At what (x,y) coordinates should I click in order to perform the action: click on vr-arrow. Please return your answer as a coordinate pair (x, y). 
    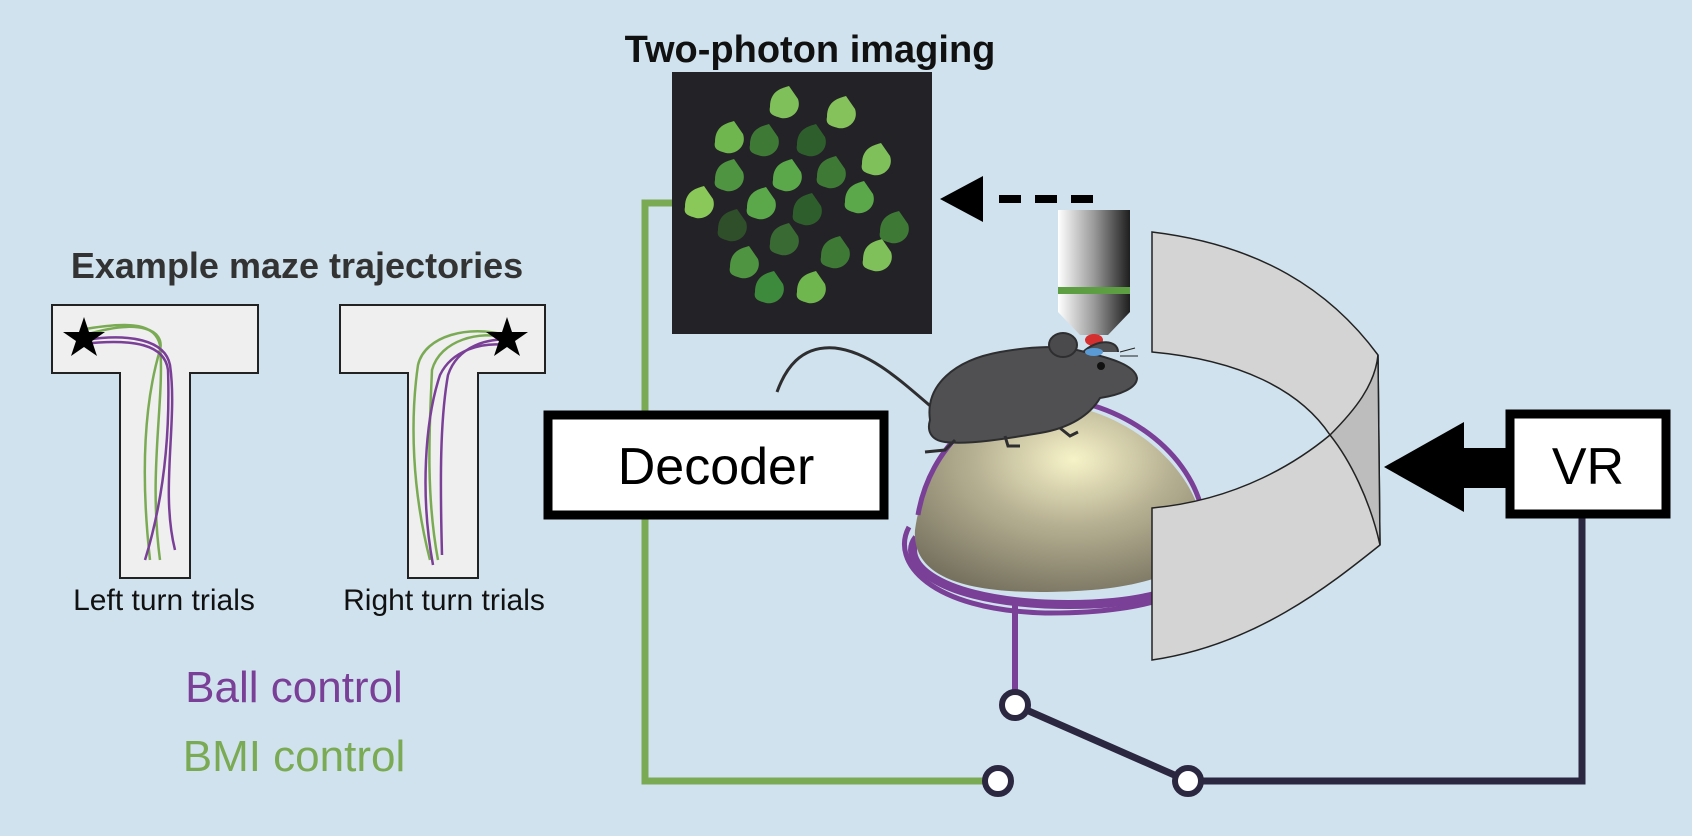
    Looking at the image, I should click on (1445, 467).